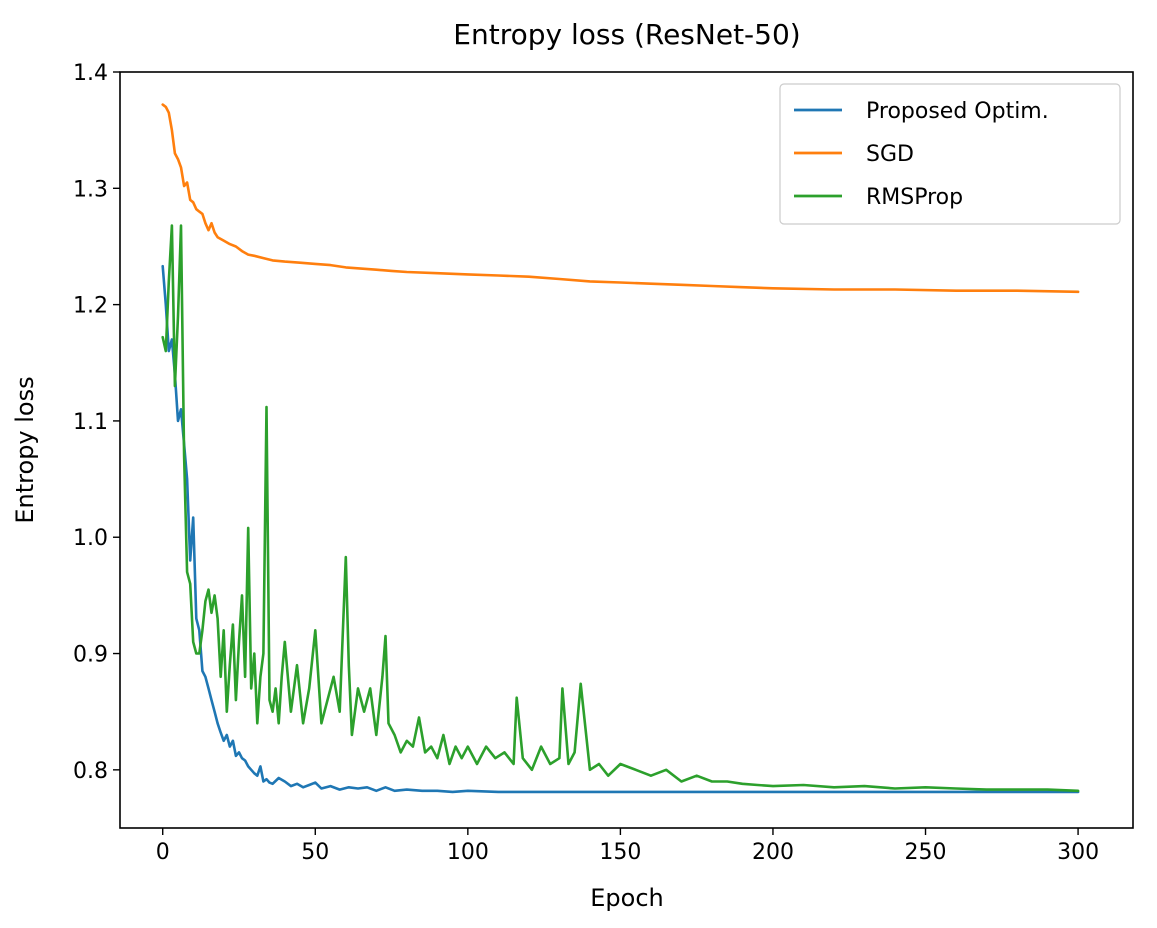 The height and width of the screenshot is (928, 1157). I want to click on legend-label-sgd: SGD, so click(890, 154).